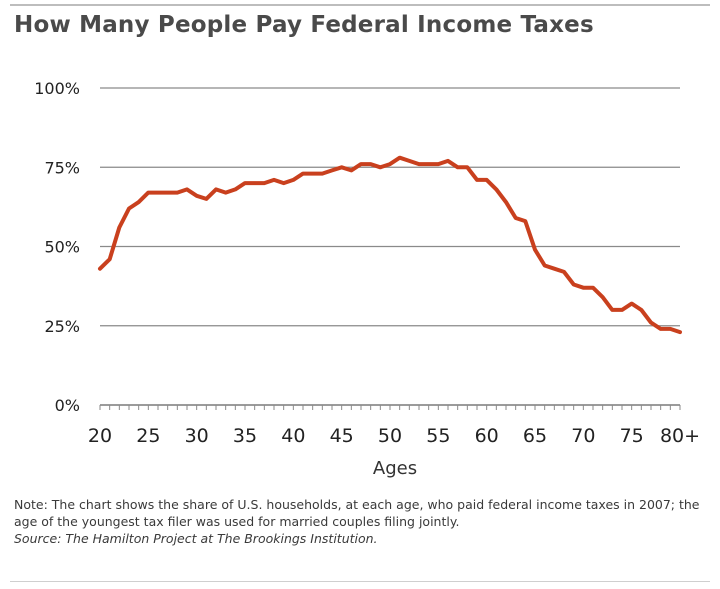 Image resolution: width=720 pixels, height=589 pixels. I want to click on chart-title: How Many People Pay Federal Income Taxes, so click(304, 25).